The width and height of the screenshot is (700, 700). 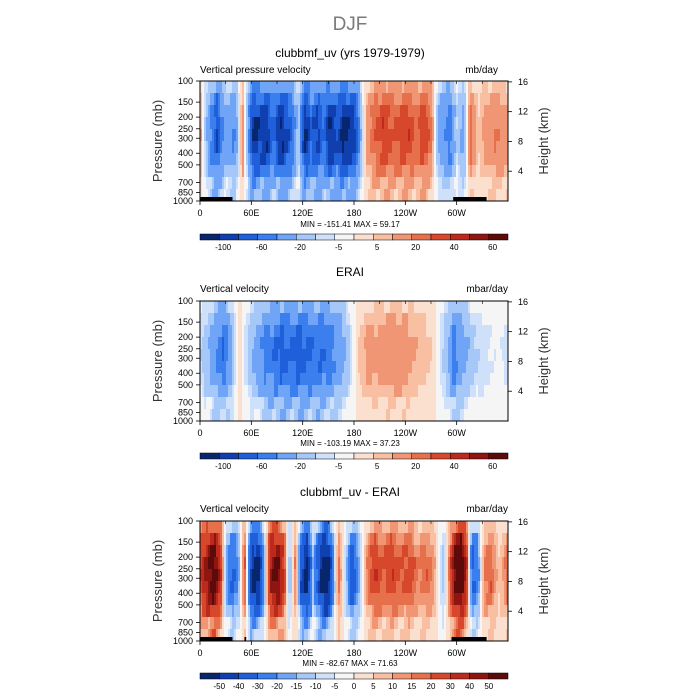 I want to click on colorbar-swatch, so click(x=209, y=456).